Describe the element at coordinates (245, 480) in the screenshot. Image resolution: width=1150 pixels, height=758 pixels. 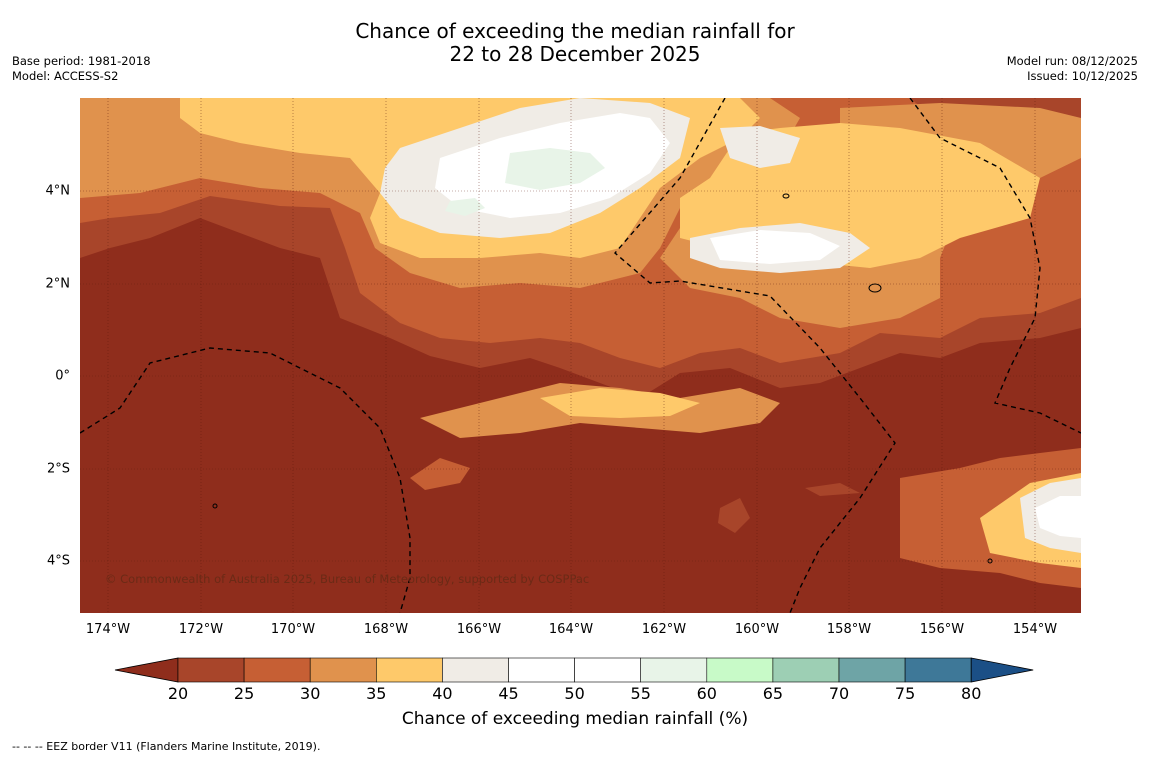
I see `eez-border-west` at that location.